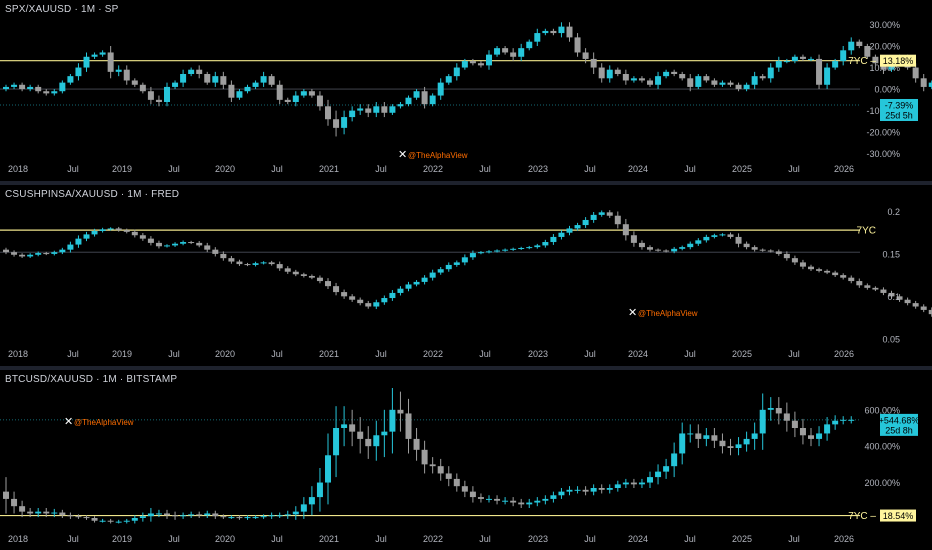 The height and width of the screenshot is (550, 932). I want to click on panel-divider, so click(466, 368).